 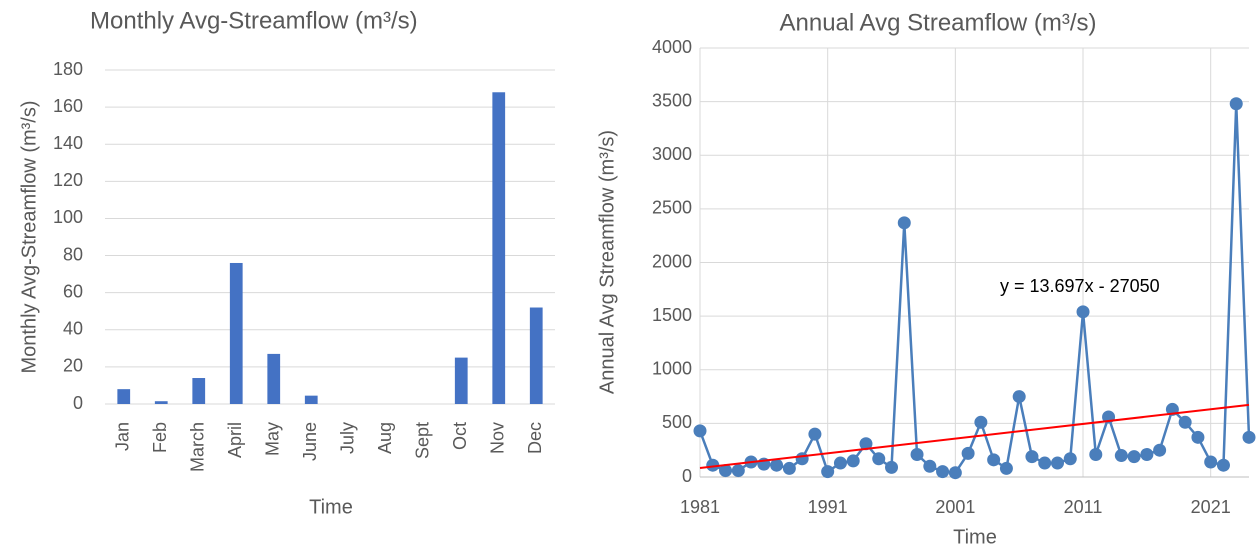 What do you see at coordinates (1080, 286) in the screenshot?
I see `trendline-equation: y = 13.697x - 27050` at bounding box center [1080, 286].